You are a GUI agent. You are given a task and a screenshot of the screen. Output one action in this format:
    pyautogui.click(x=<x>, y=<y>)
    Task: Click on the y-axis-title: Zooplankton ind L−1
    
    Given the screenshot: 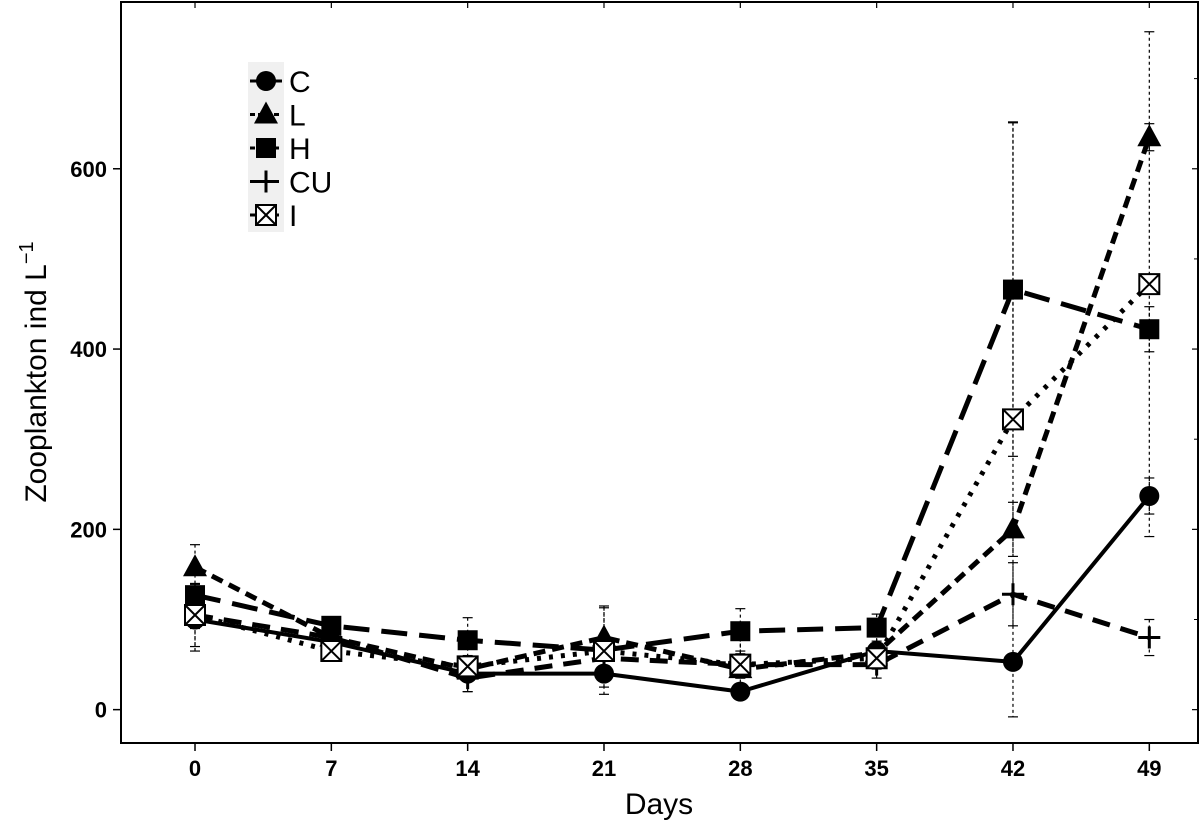 What is the action you would take?
    pyautogui.click(x=34, y=371)
    